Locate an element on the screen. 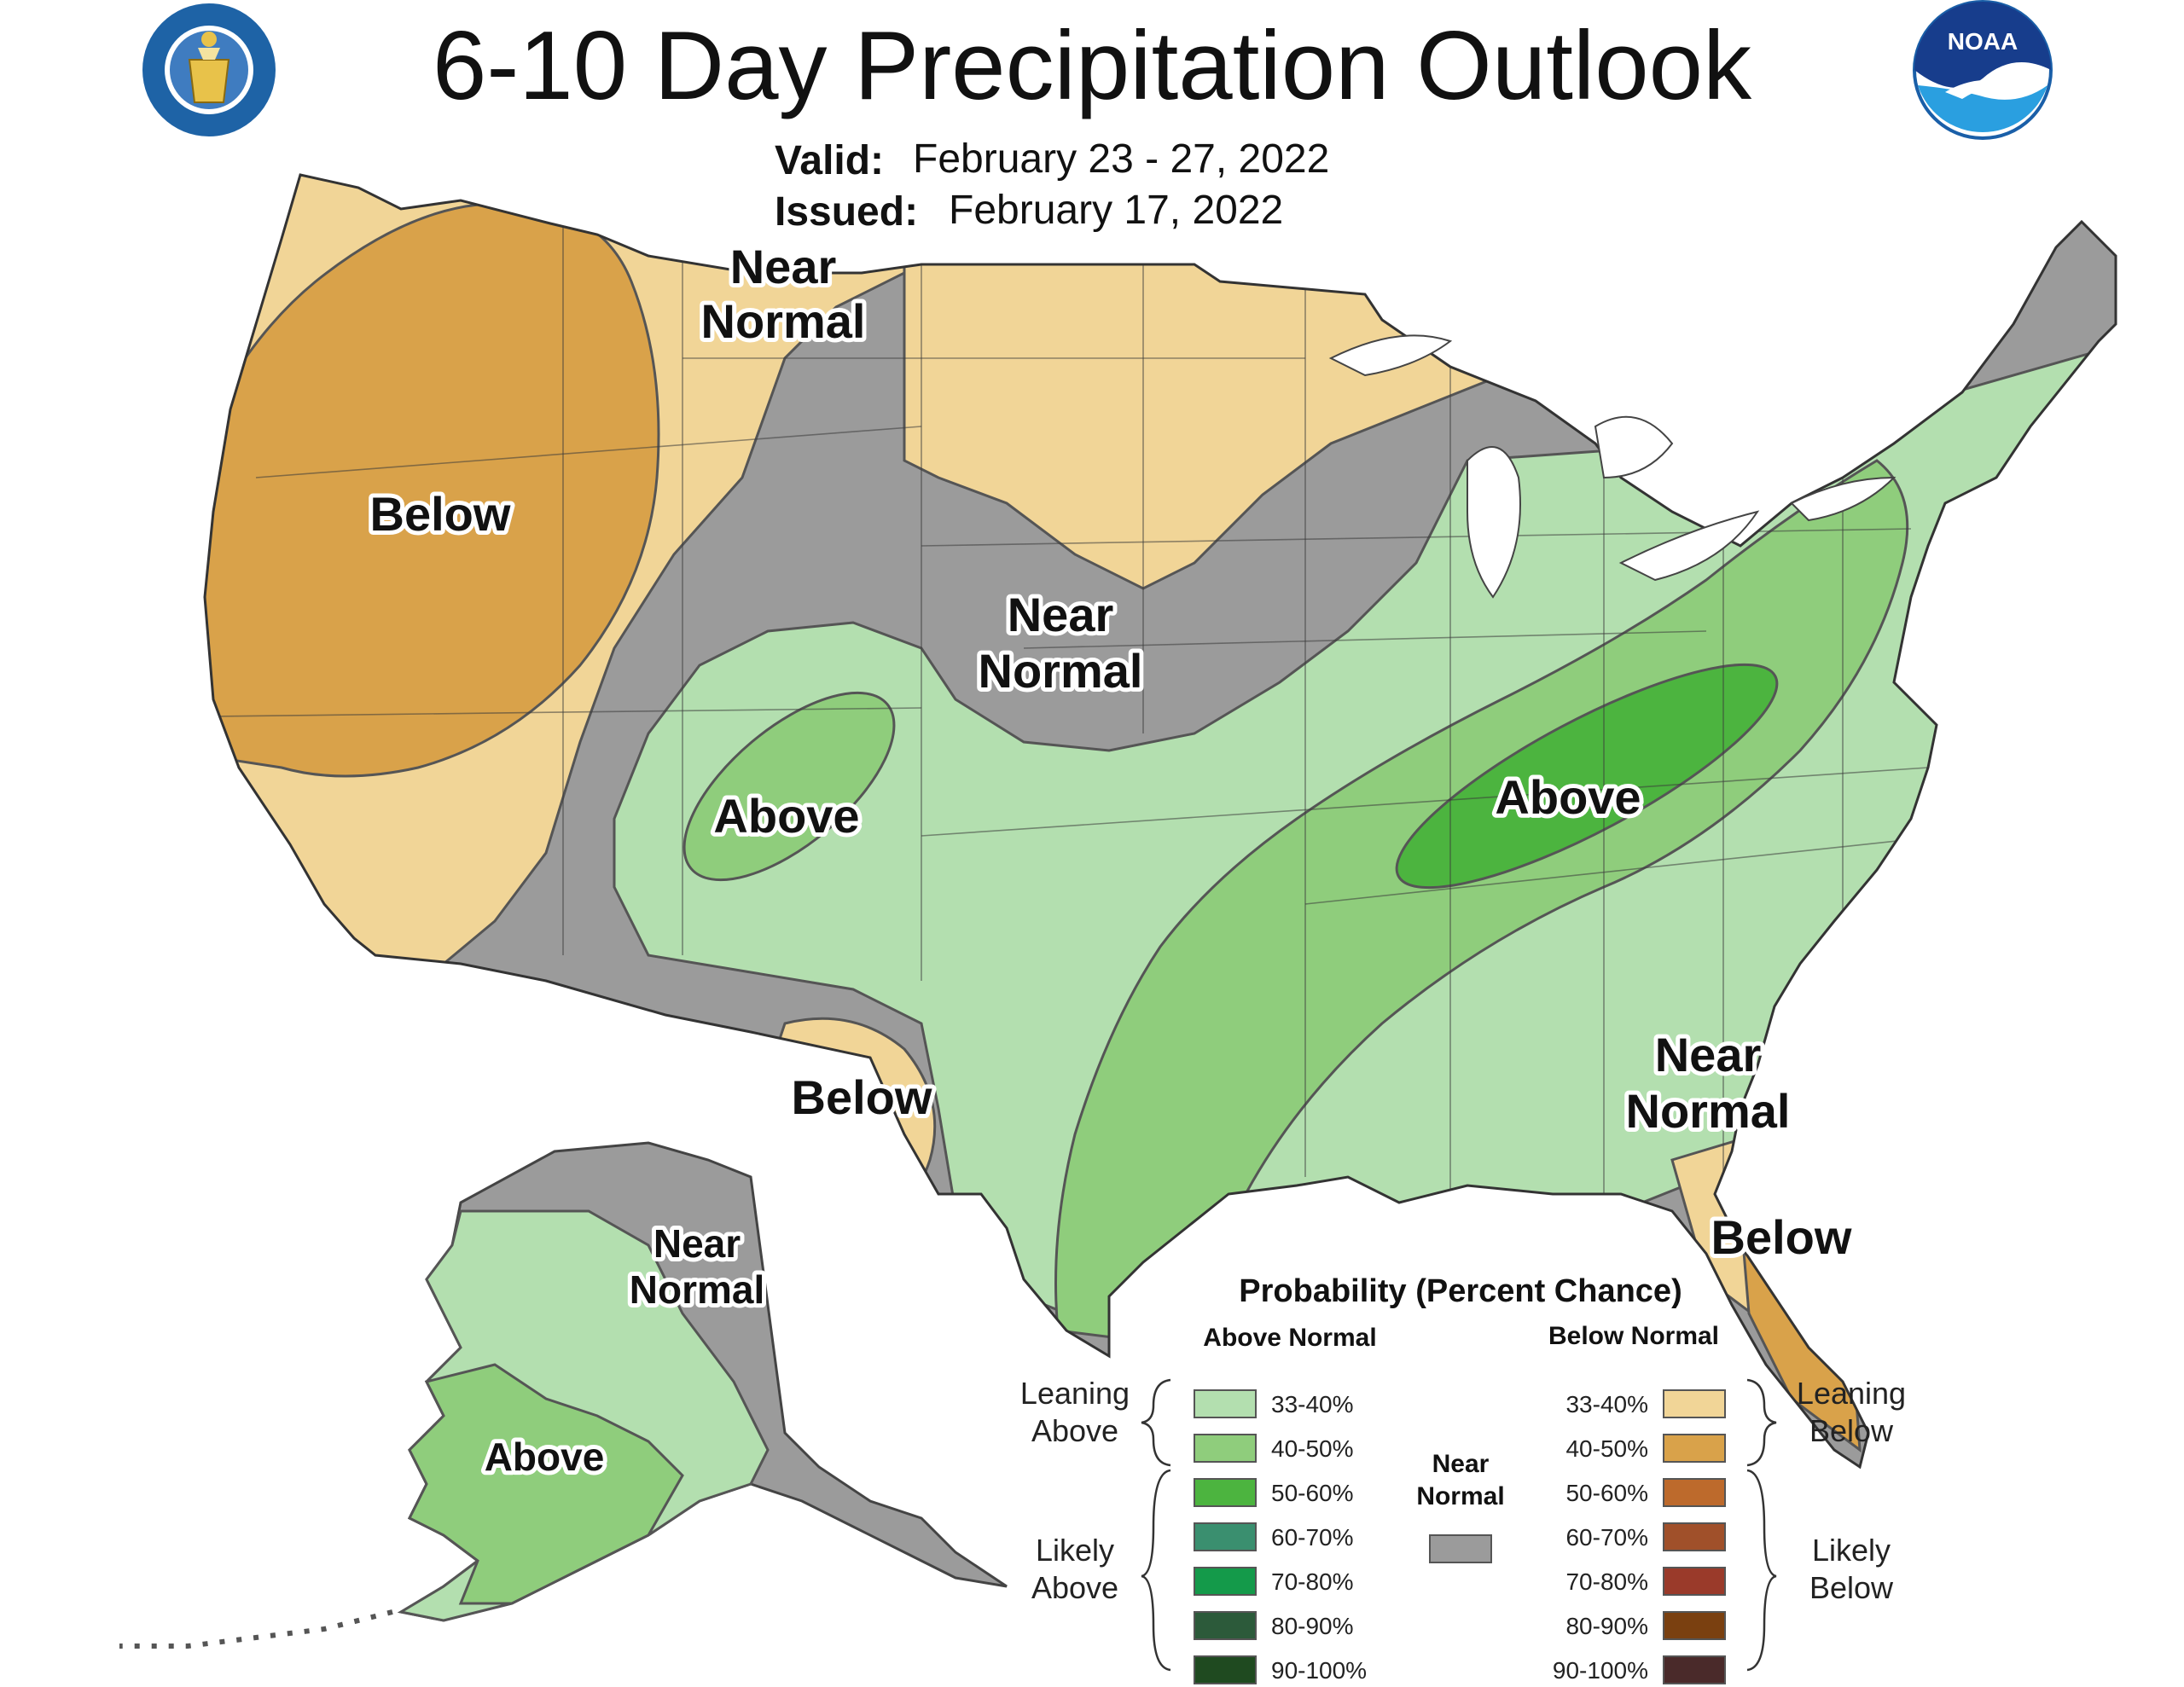 This screenshot has height=1687, width=2184. commerce-seal-icon is located at coordinates (209, 69).